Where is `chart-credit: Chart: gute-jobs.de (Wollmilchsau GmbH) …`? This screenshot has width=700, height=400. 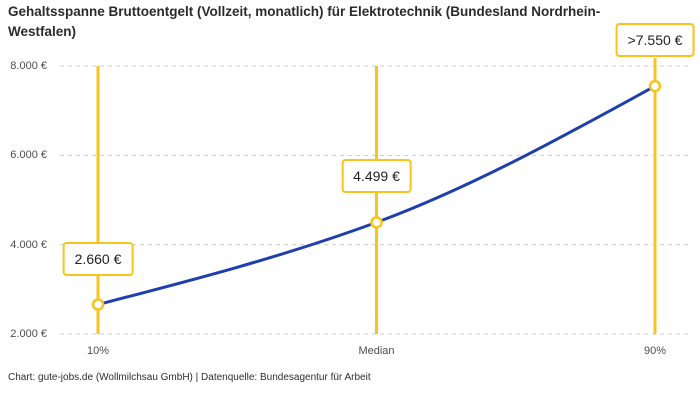 chart-credit: Chart: gute-jobs.de (Wollmilchsau GmbH) … is located at coordinates (189, 377).